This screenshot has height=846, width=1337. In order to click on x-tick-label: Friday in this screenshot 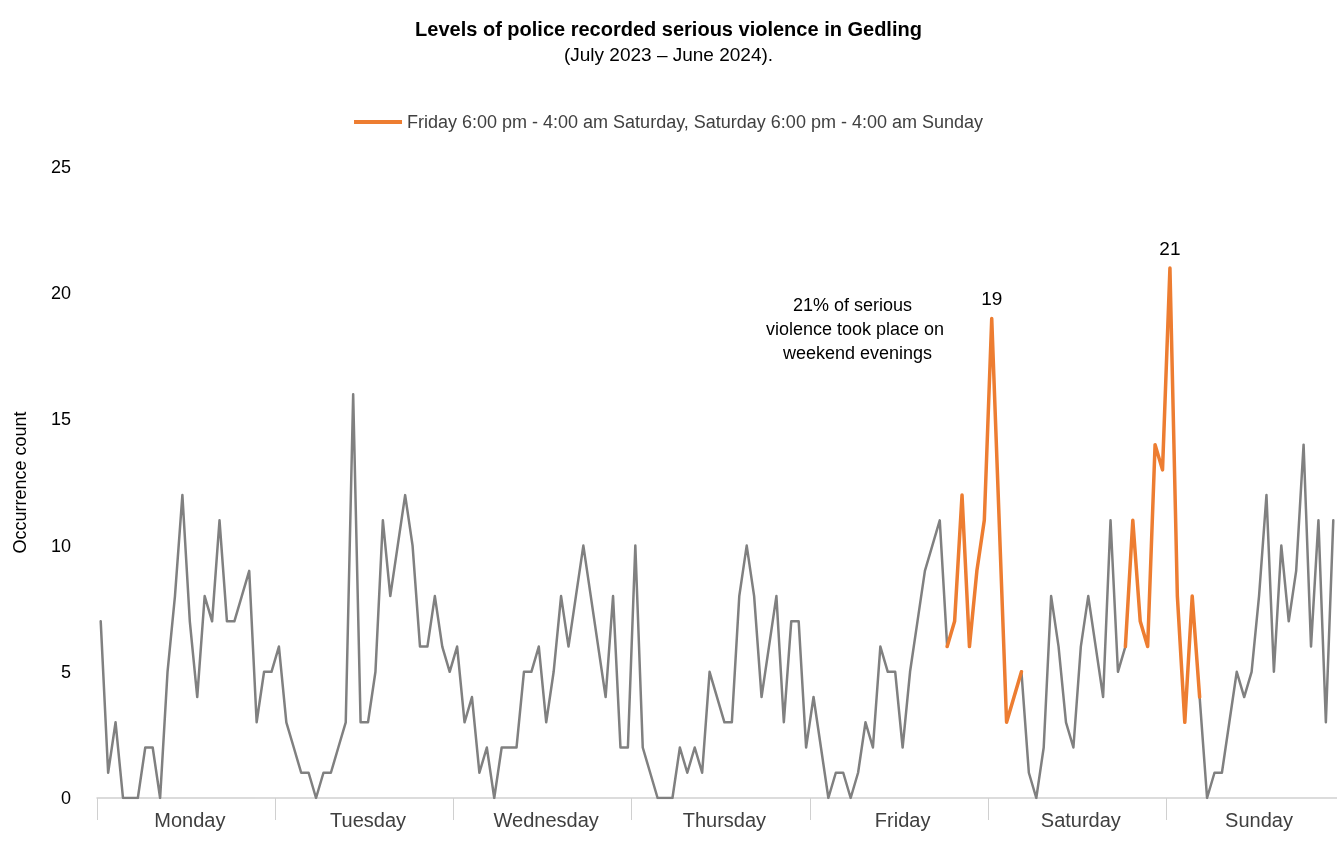, I will do `click(902, 820)`.